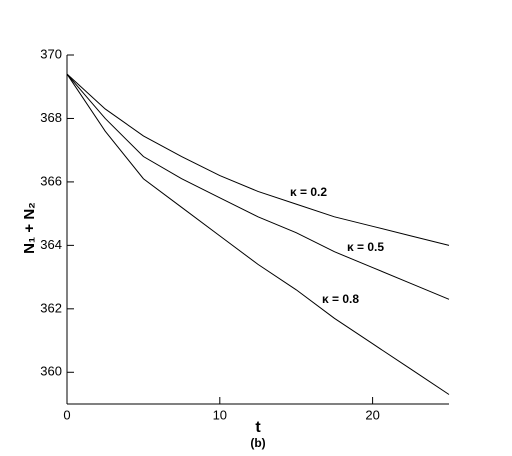  I want to click on x-tick-label: 0, so click(66, 414).